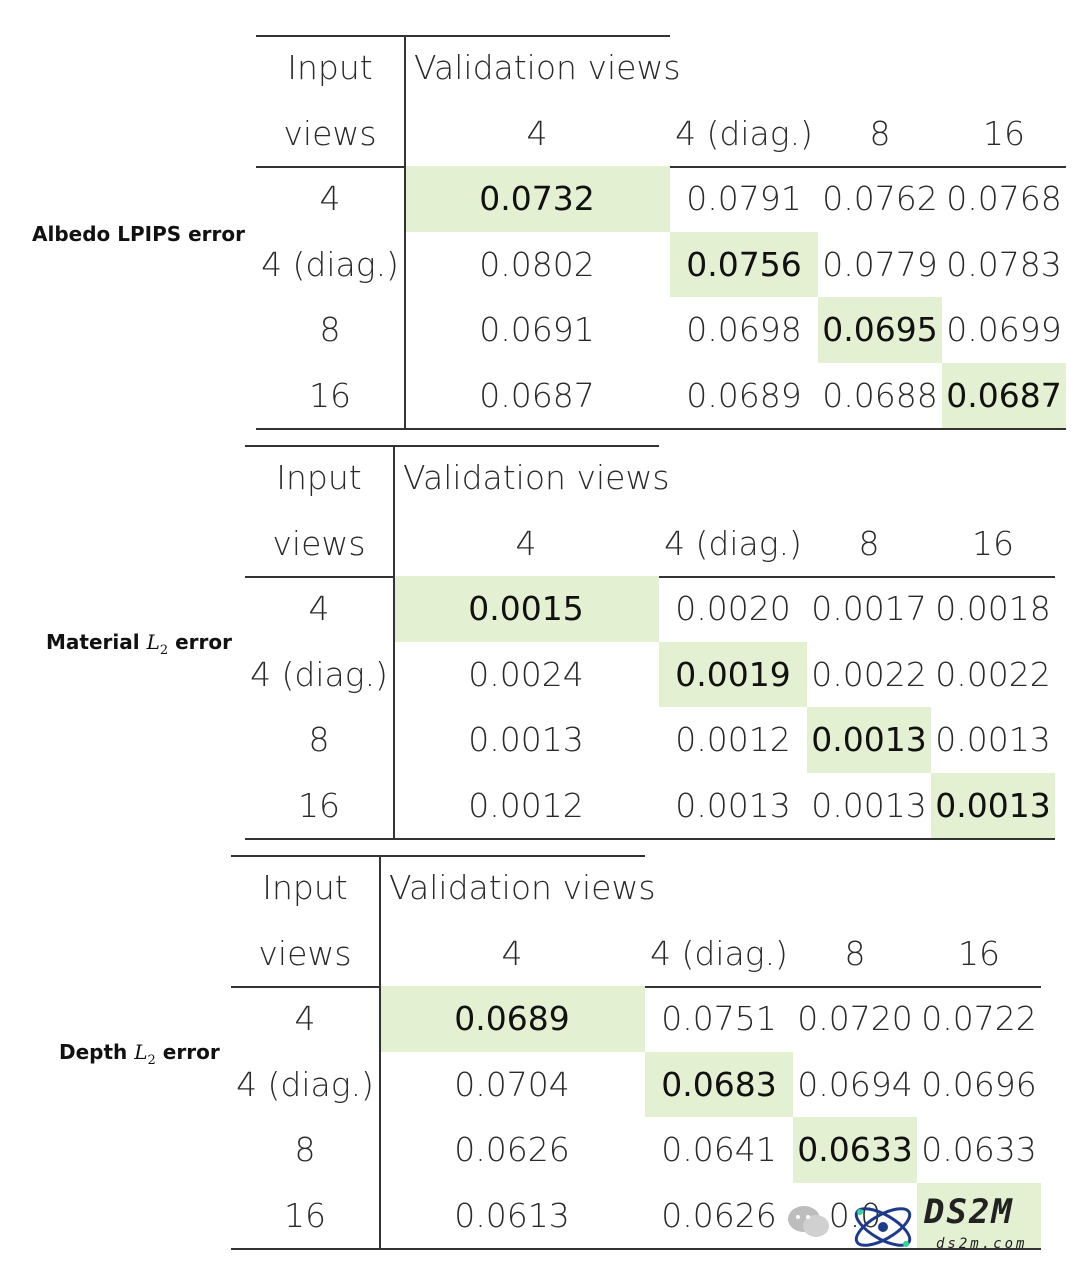 The image size is (1080, 1266). What do you see at coordinates (744, 330) in the screenshot?
I see `table-cell: 0.0698` at bounding box center [744, 330].